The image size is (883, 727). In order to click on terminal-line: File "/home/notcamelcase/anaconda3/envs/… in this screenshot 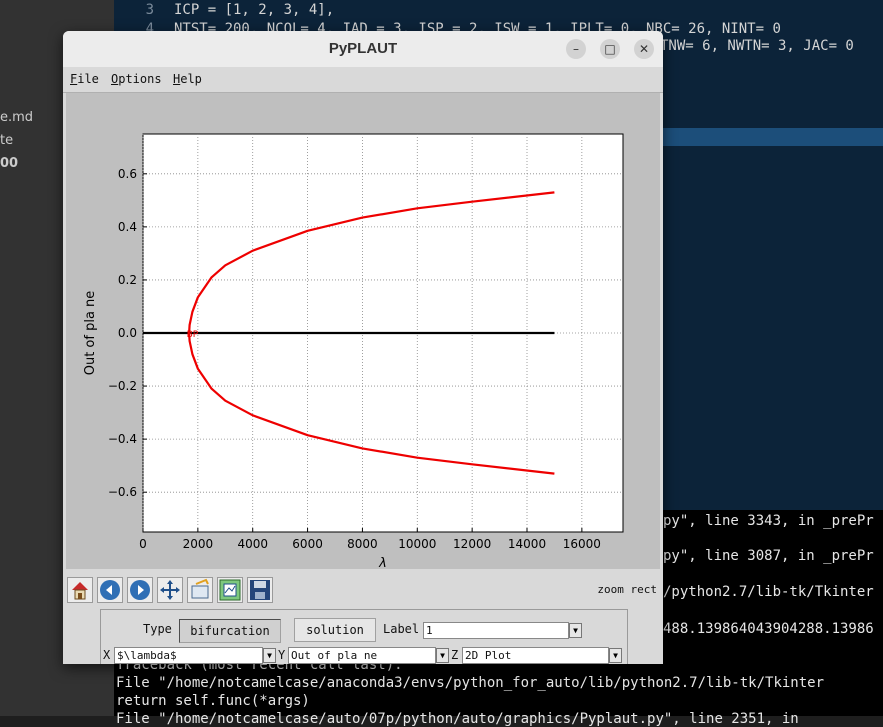, I will do `click(470, 683)`.